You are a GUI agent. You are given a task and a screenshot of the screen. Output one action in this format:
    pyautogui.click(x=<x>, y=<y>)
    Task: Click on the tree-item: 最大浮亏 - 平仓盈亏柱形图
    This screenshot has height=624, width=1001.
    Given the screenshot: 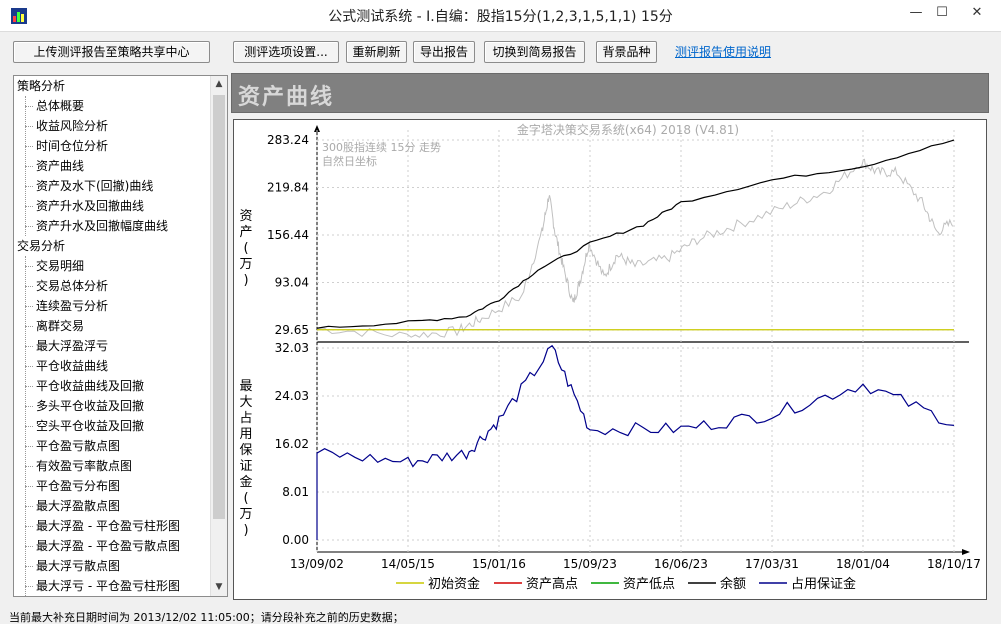 What is the action you would take?
    pyautogui.click(x=108, y=586)
    